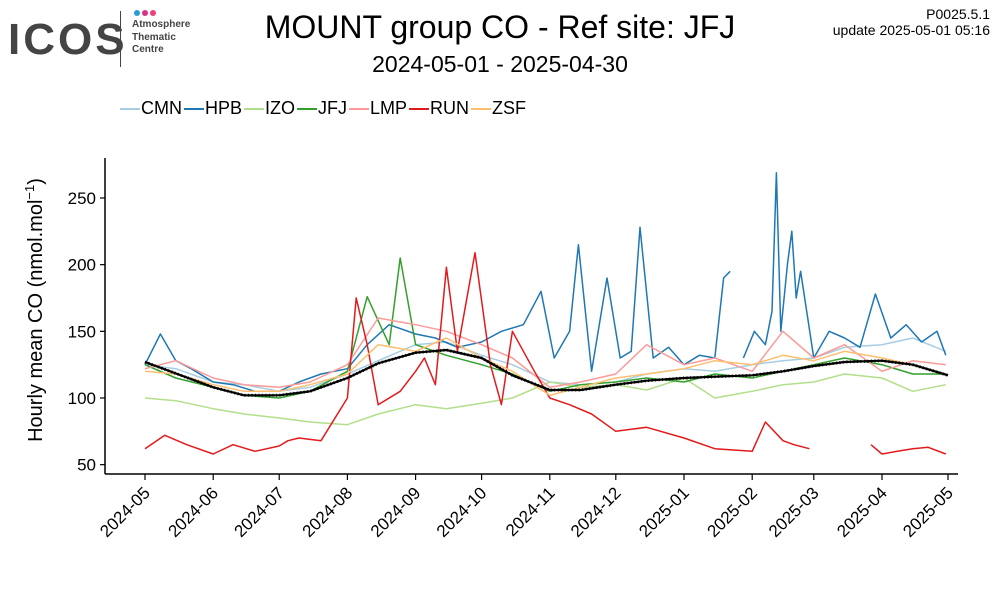  Describe the element at coordinates (82, 331) in the screenshot. I see `y-tick-label: 150` at that location.